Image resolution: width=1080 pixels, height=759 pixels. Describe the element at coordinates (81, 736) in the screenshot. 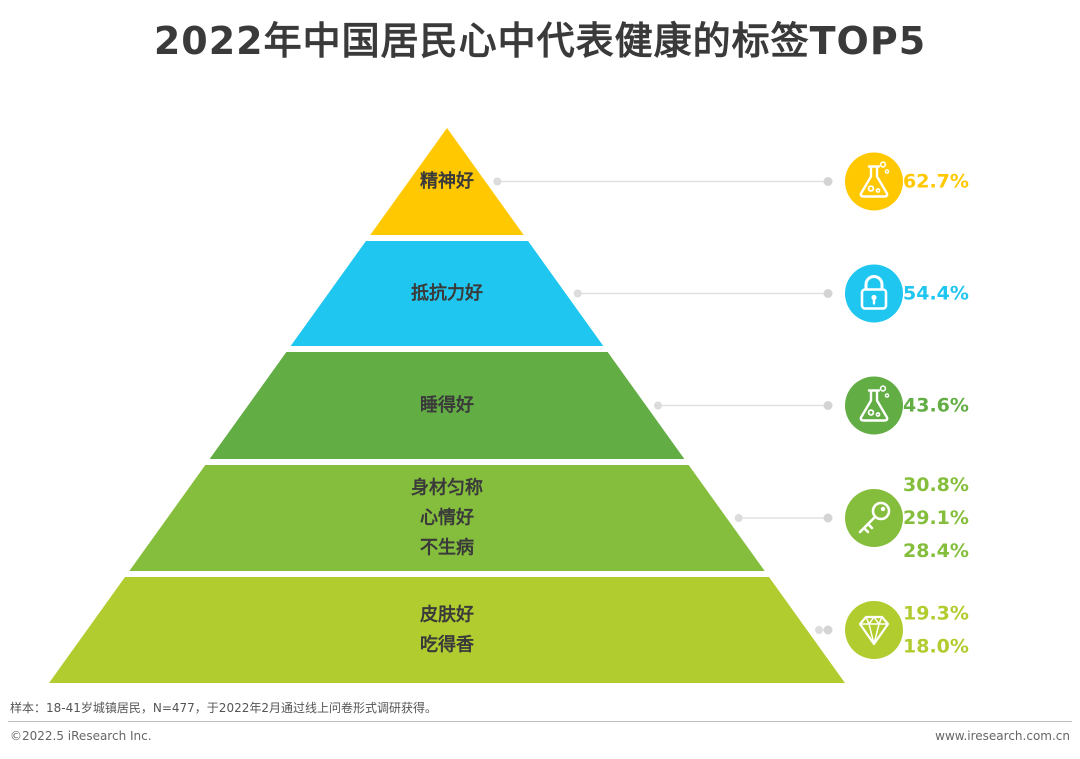

I see `copyright-text: ©2022.5 iResearch Inc.` at that location.